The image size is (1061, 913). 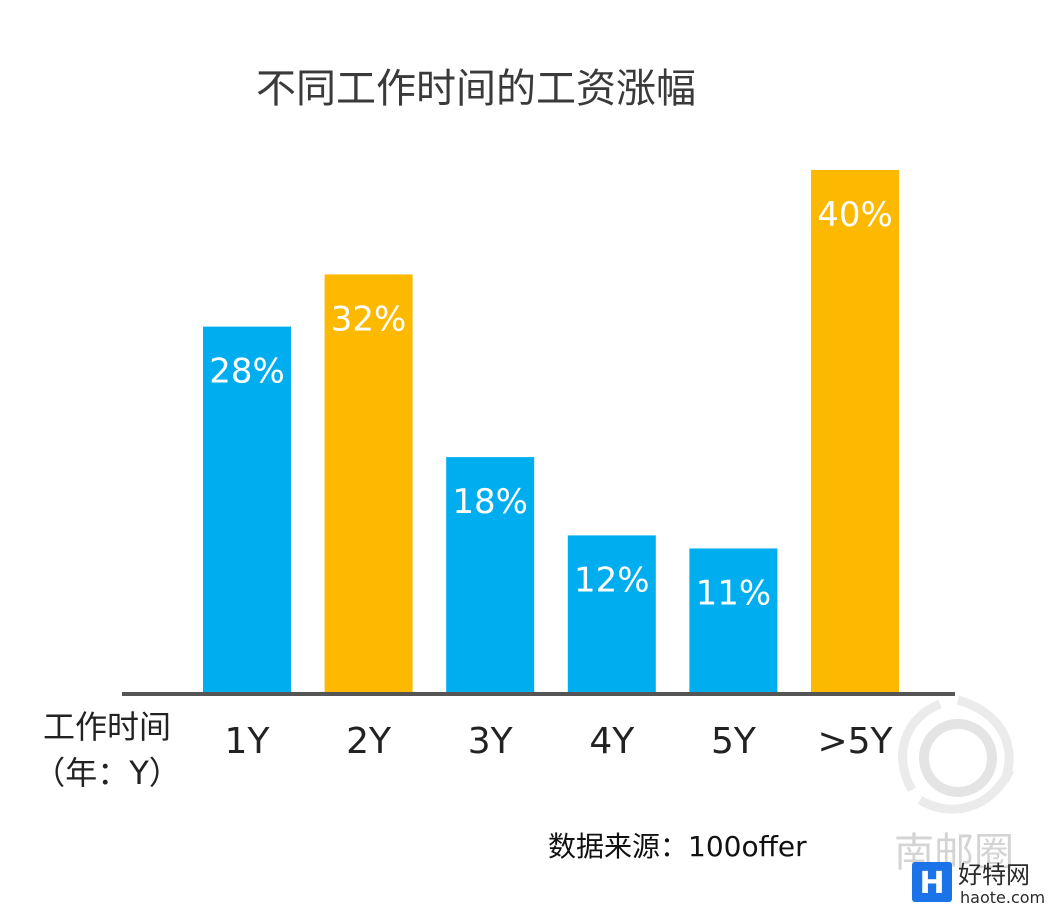 I want to click on x-tick-labels: 1Y 2Y 3Y 4Y 5Y >5Y, so click(x=559, y=741).